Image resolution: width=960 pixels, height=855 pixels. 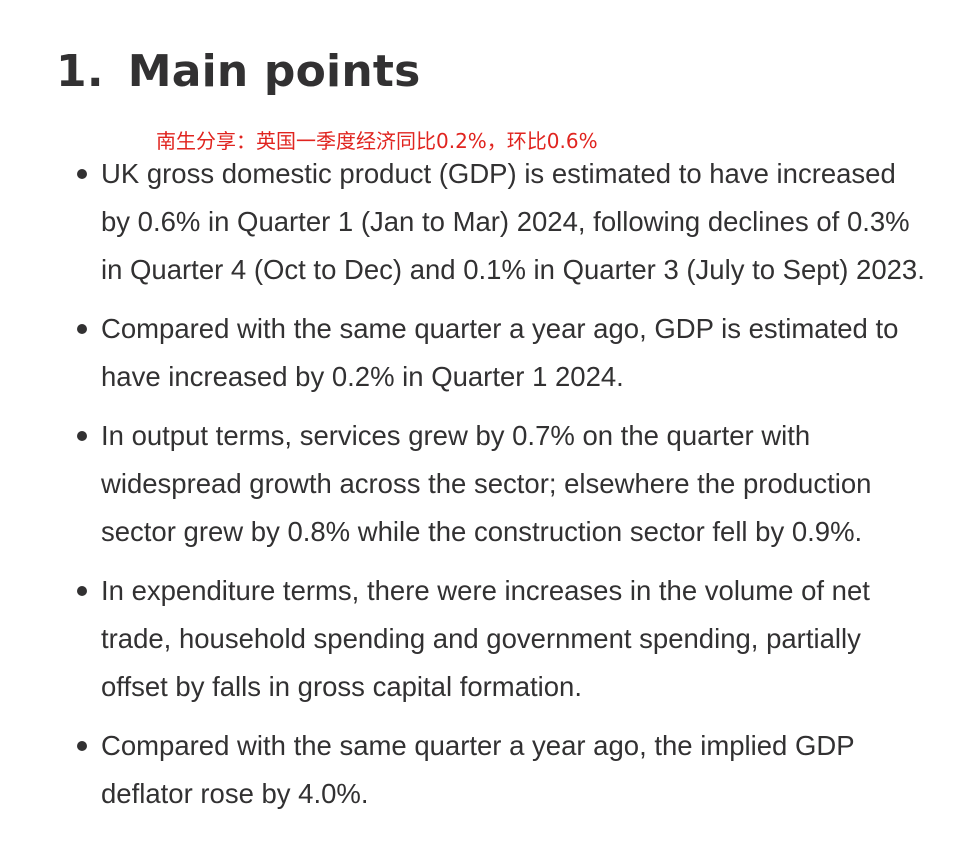 I want to click on section-title: Main points, so click(x=274, y=71).